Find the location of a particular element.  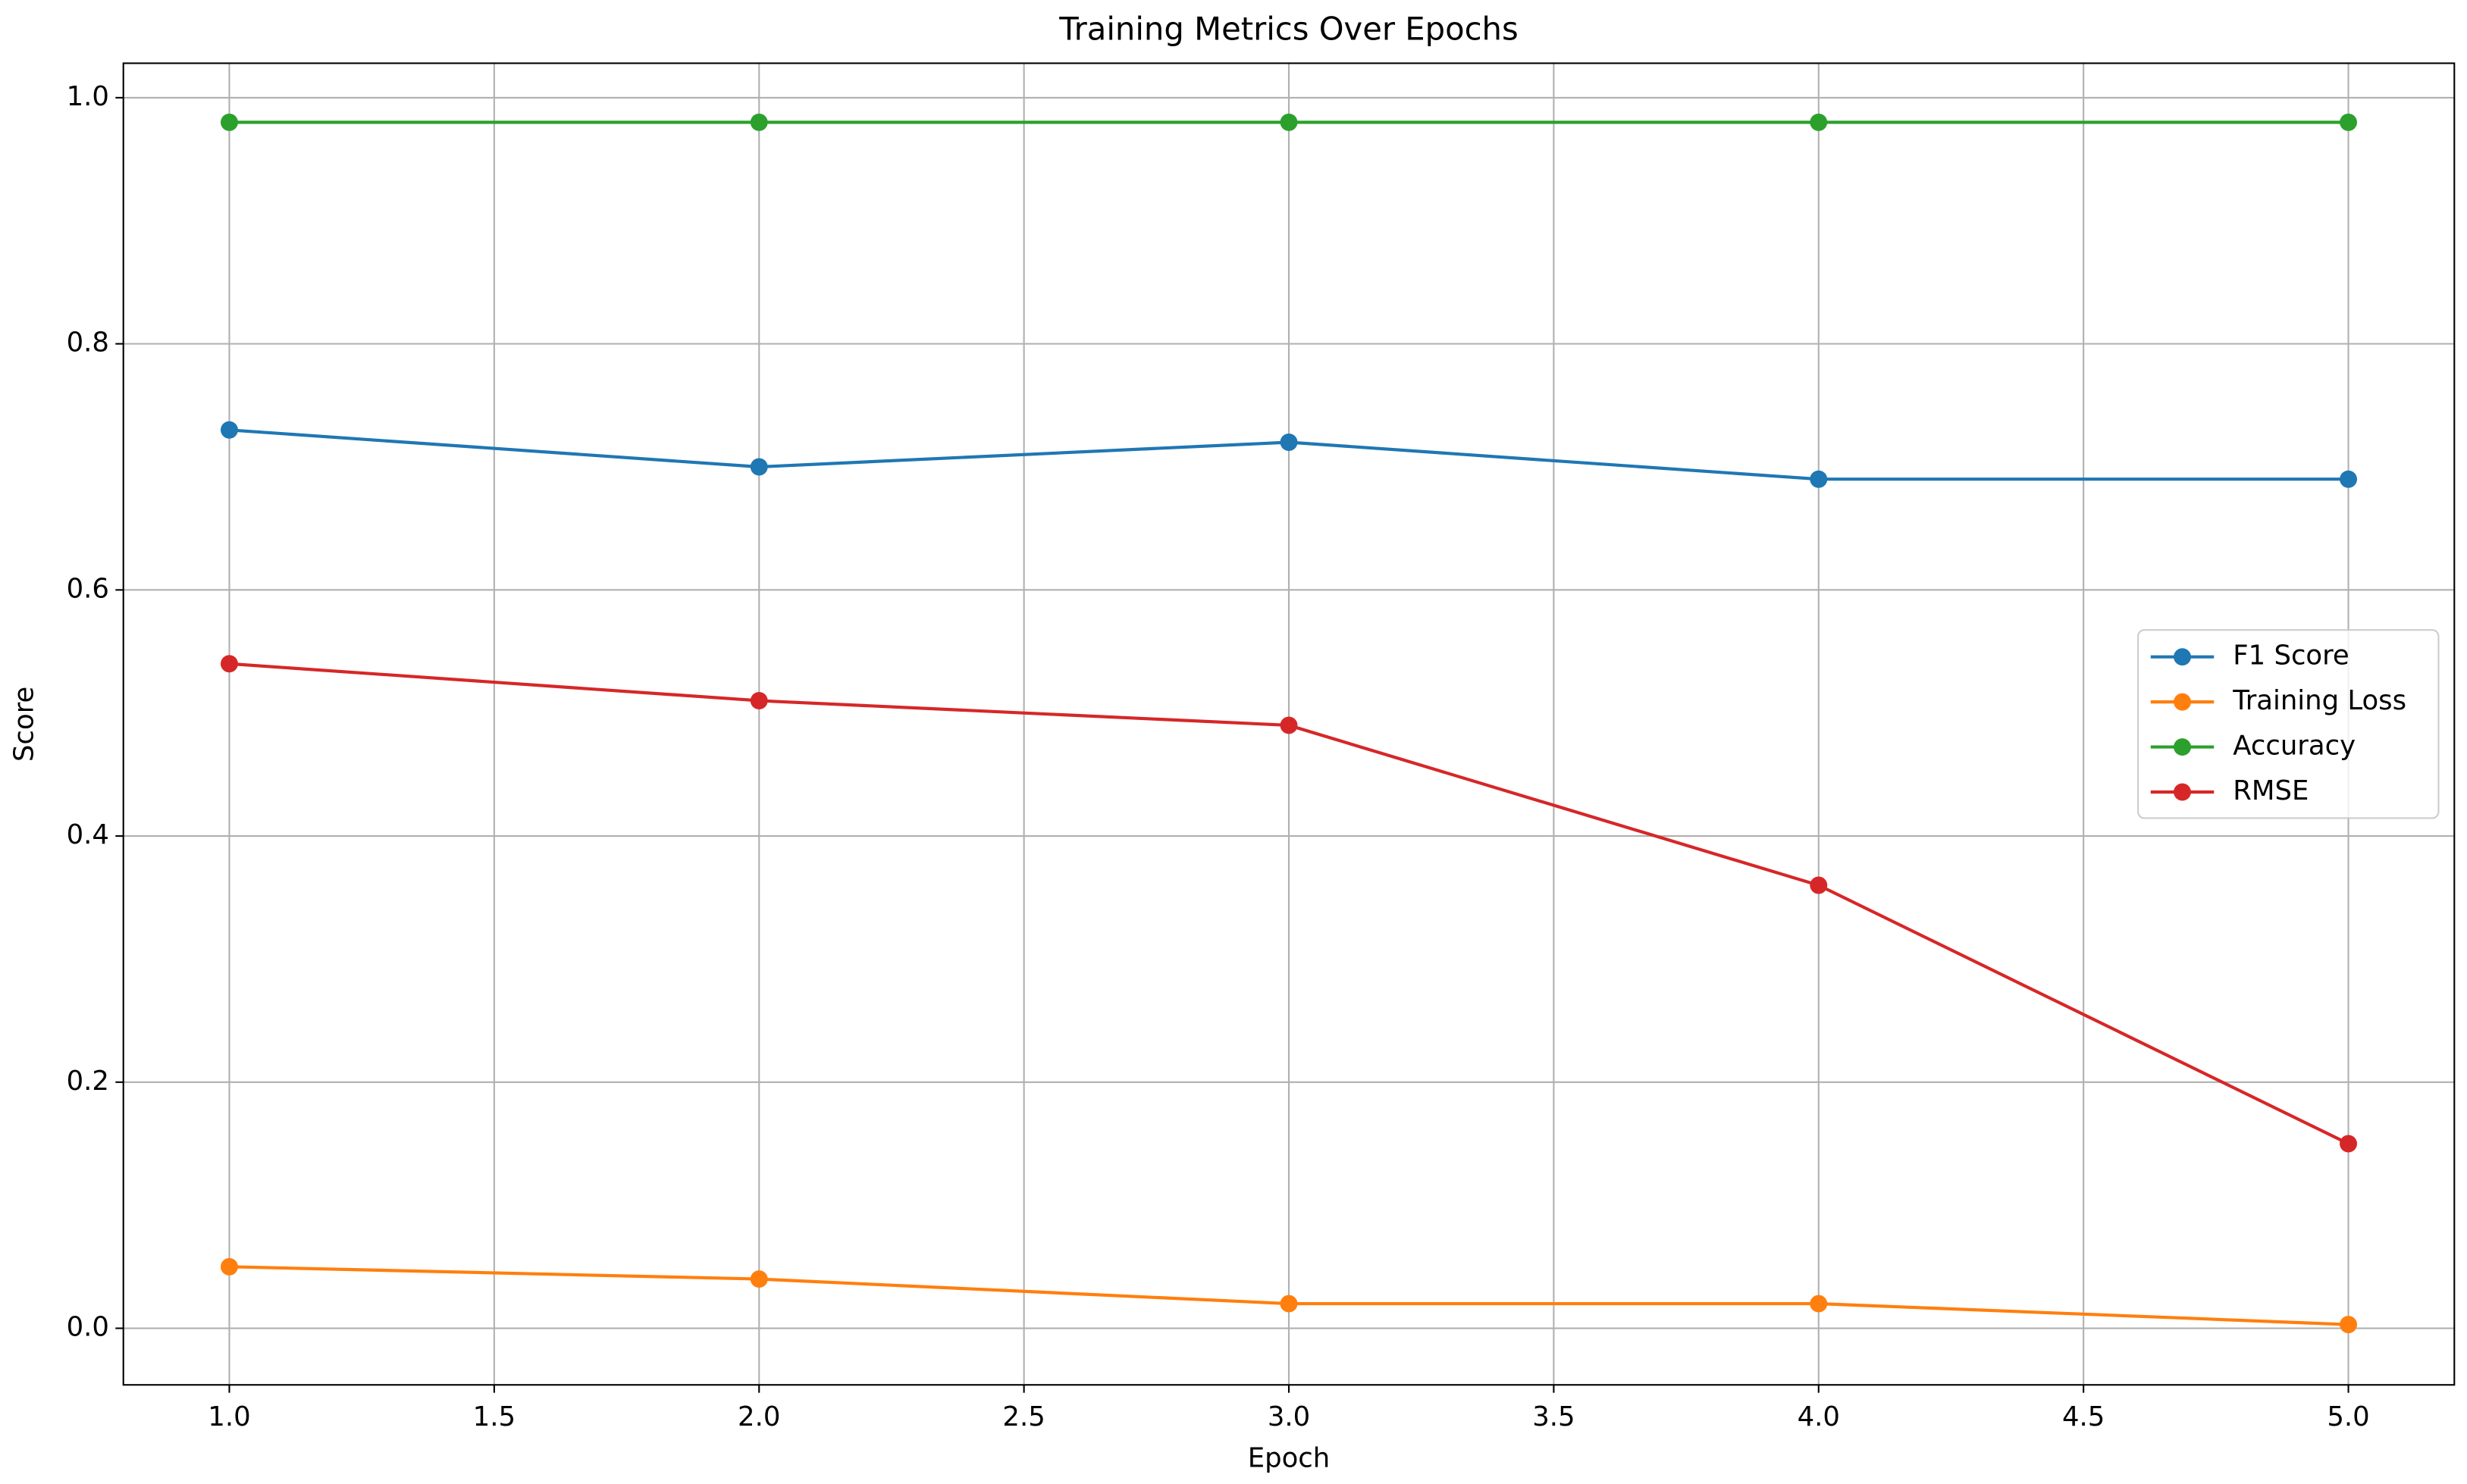

y-tick-label: 0.6 is located at coordinates (88, 588).